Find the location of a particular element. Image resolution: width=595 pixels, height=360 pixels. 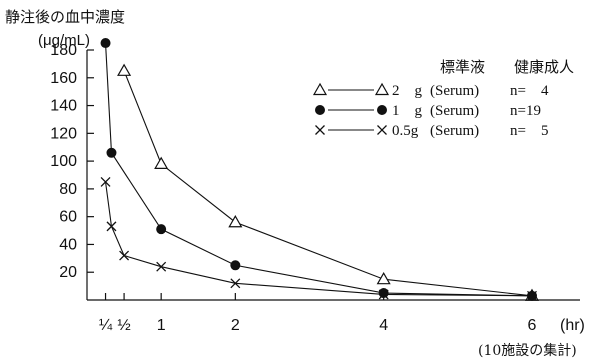

y-tick-label: 120 is located at coordinates (63, 133).